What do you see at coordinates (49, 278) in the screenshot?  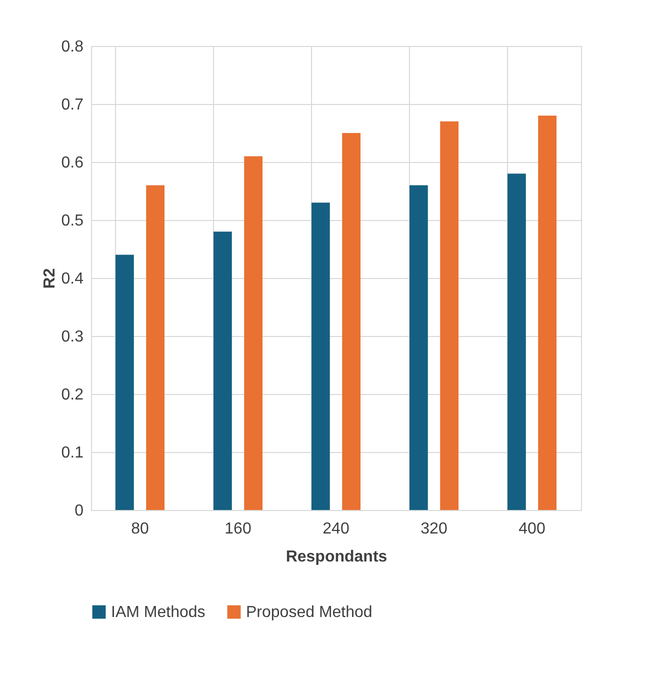 I see `y-axis-title: R2` at bounding box center [49, 278].